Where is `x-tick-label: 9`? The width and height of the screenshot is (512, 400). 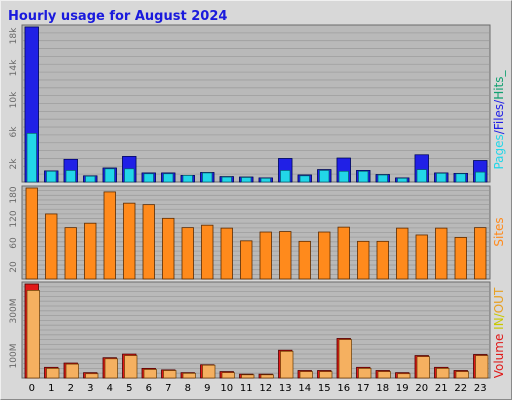
x-tick-label: 9 is located at coordinates (207, 388).